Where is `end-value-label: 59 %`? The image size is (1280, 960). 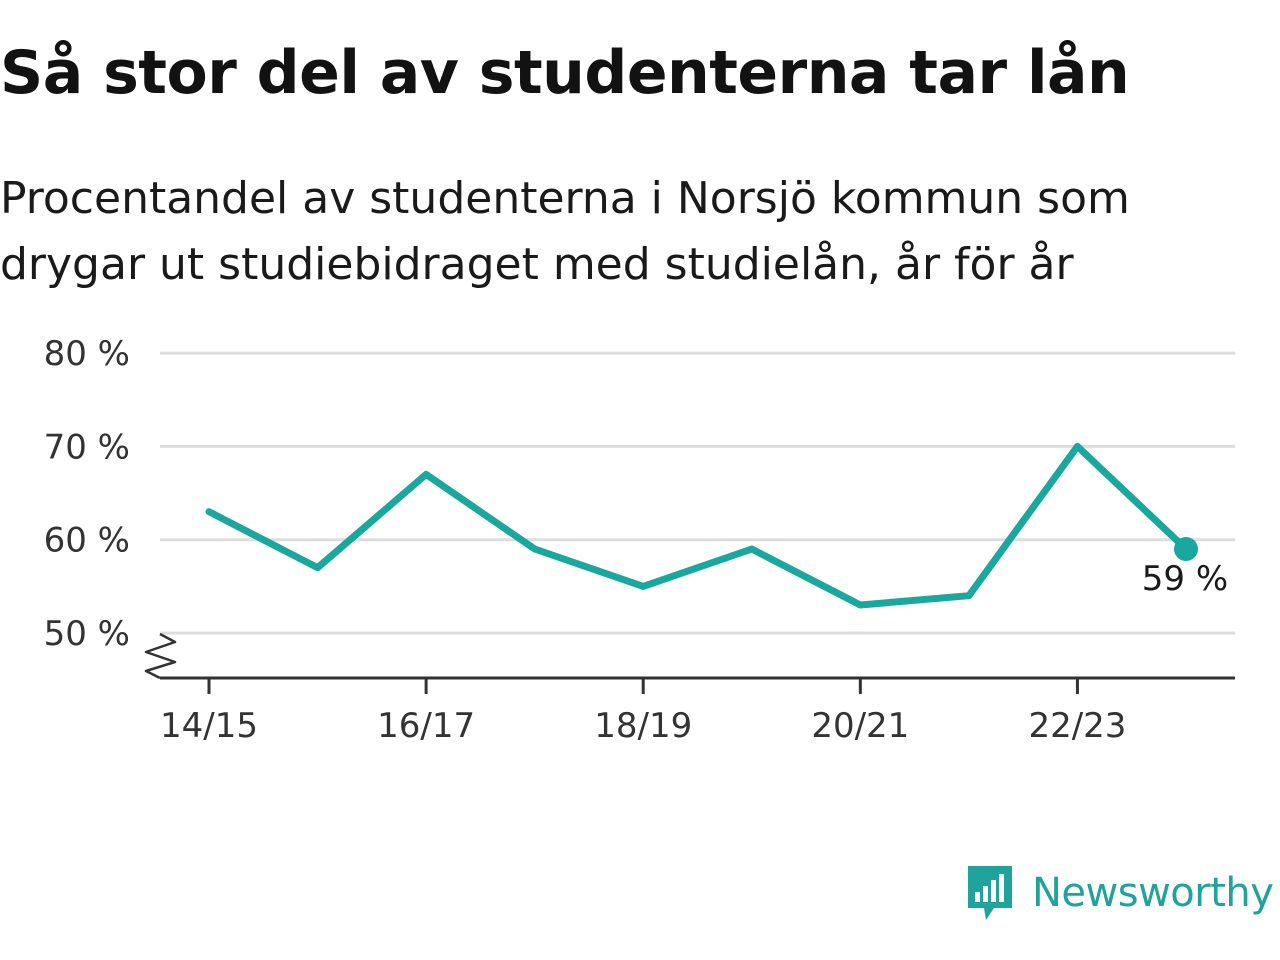 end-value-label: 59 % is located at coordinates (1185, 579).